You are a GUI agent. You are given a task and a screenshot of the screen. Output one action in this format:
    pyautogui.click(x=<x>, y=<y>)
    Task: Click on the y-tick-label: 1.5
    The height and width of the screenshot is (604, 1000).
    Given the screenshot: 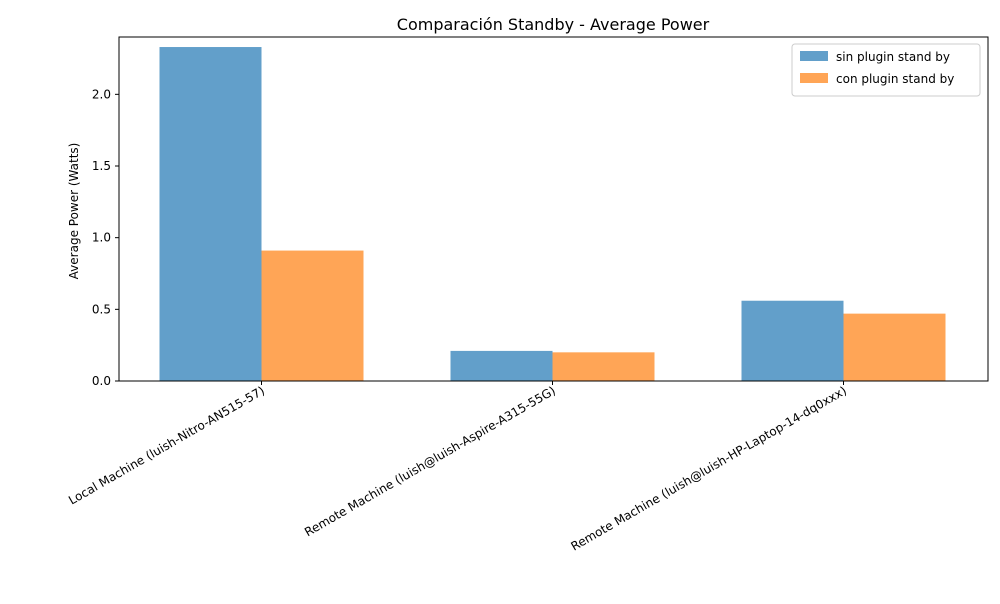 What is the action you would take?
    pyautogui.click(x=101, y=166)
    